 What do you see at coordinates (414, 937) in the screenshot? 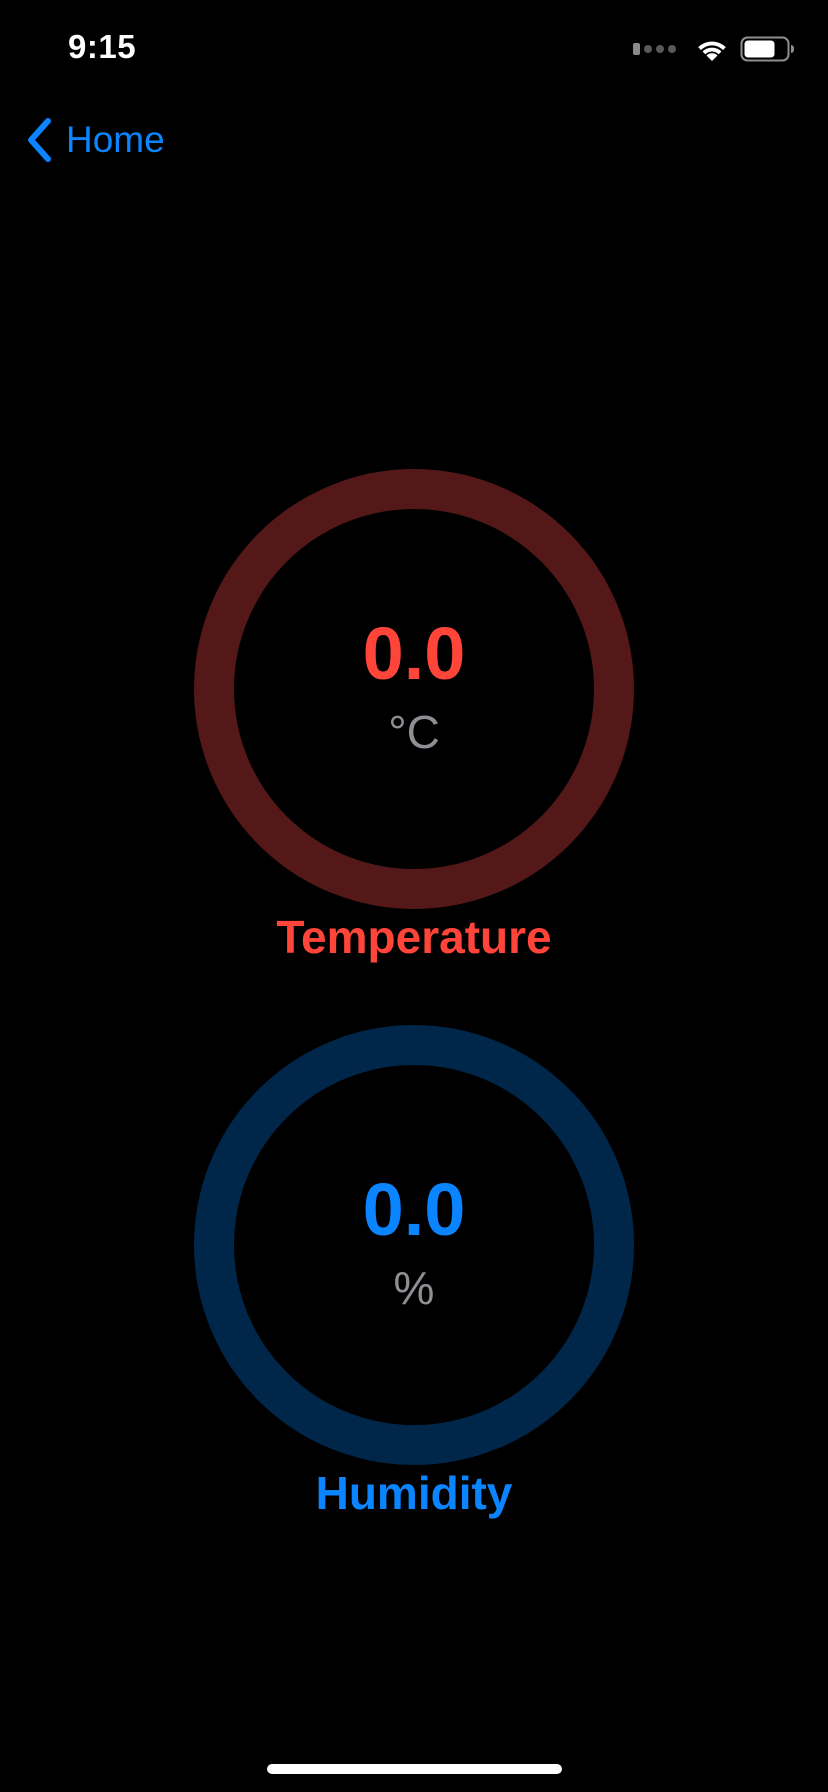
I see `temperature-label: Temperature` at bounding box center [414, 937].